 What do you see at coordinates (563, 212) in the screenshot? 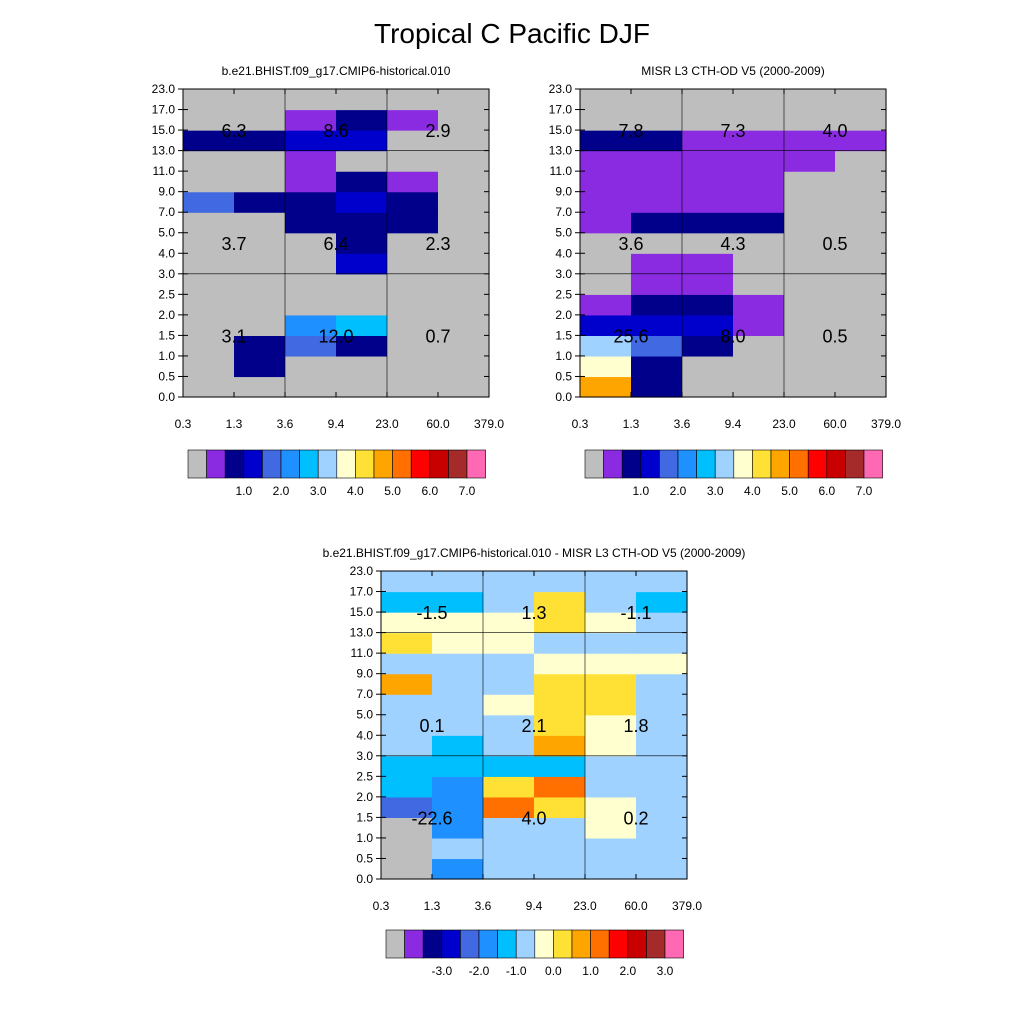
I see `y-tick-label: 7.0` at bounding box center [563, 212].